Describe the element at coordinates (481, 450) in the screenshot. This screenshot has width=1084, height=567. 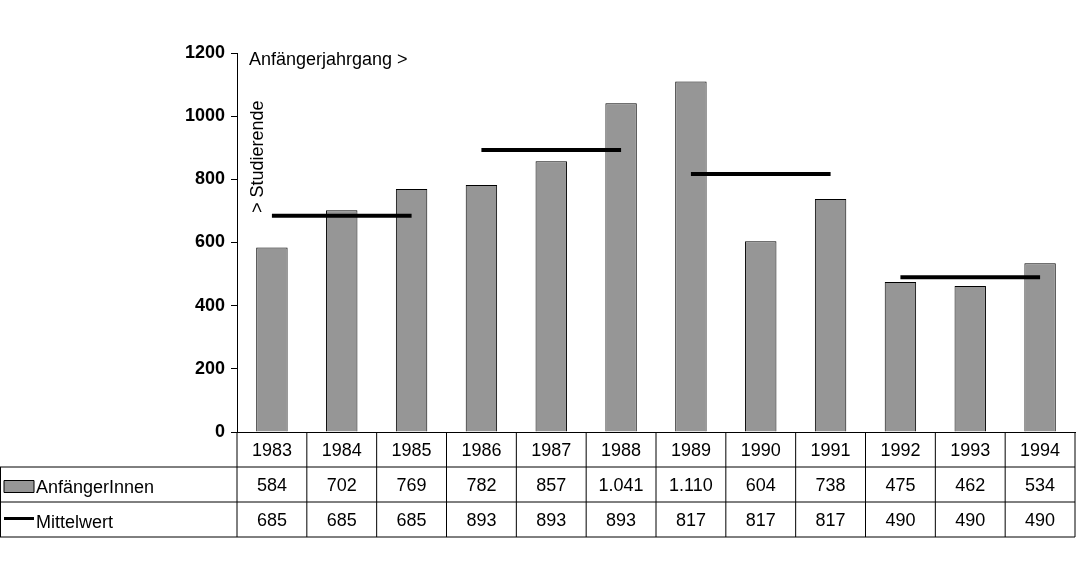
I see `x-tick-label: 1986` at that location.